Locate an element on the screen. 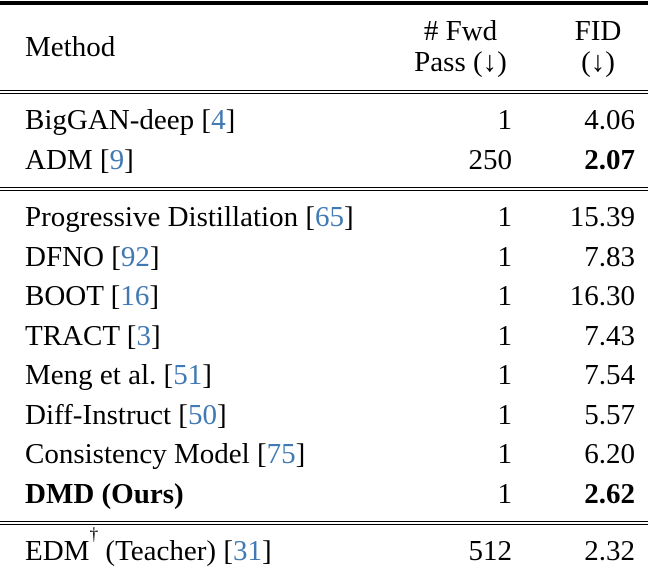  column-header-method: Method is located at coordinates (204, 47).